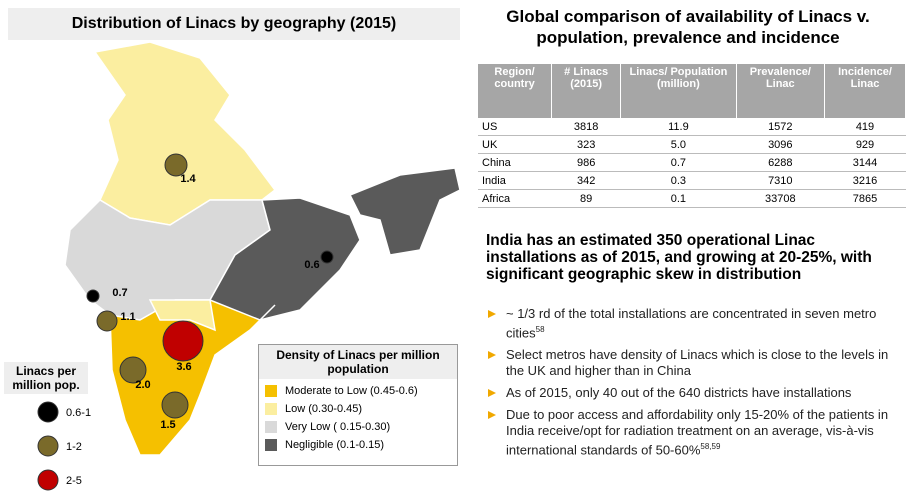 The height and width of the screenshot is (500, 910). I want to click on table-cell: 929, so click(865, 144).